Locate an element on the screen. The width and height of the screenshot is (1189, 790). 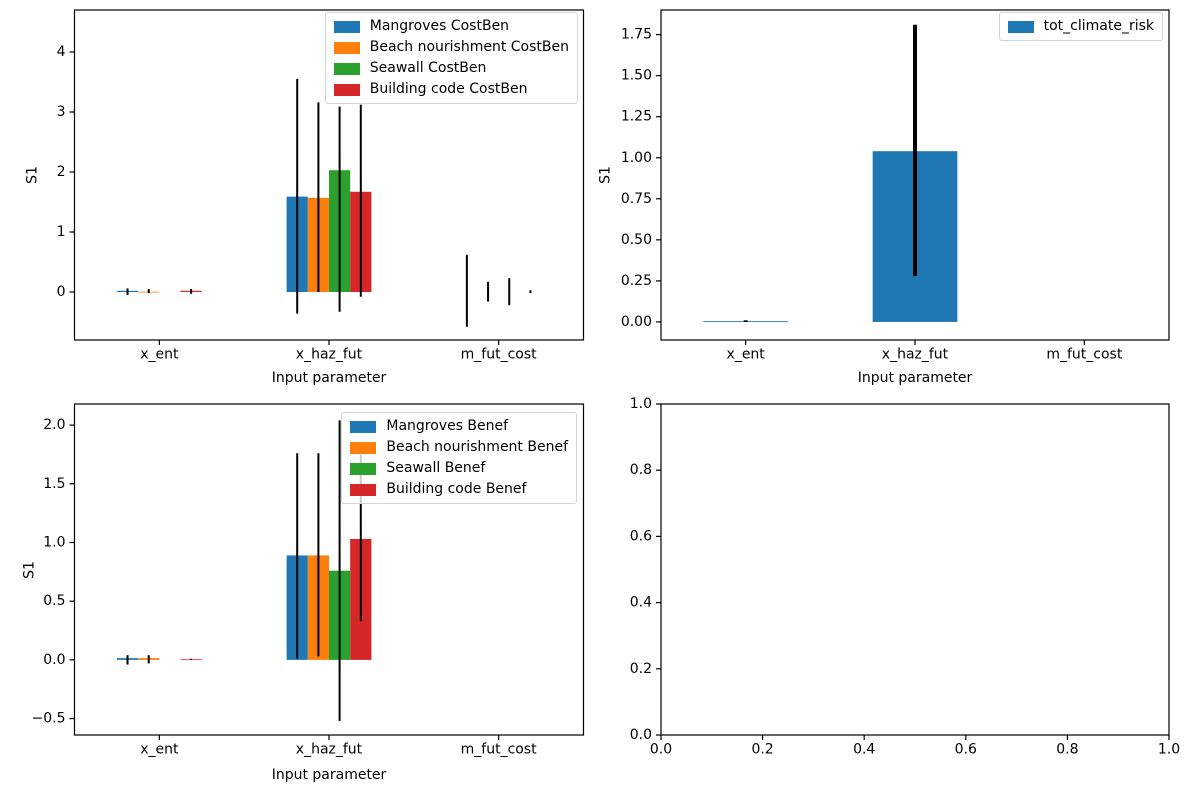
legend-item: tot_climate_risk is located at coordinates (1080, 26).